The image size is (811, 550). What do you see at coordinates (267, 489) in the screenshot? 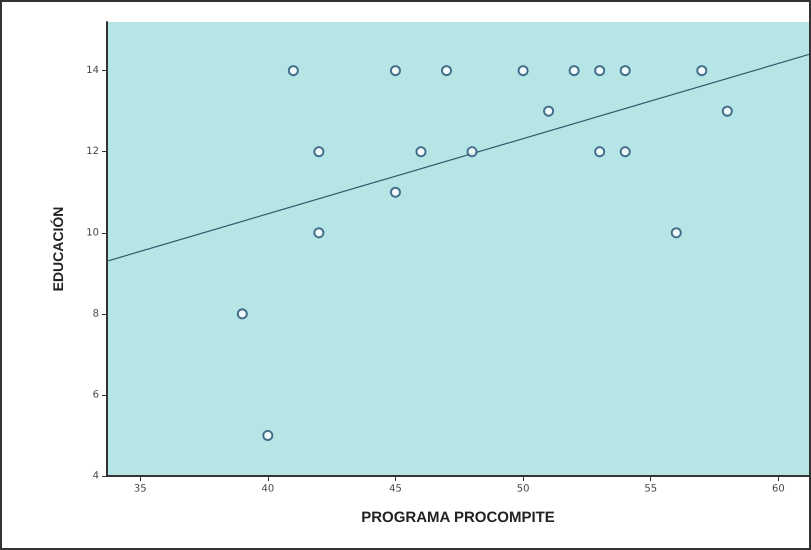
I see `x-tick-label: 40` at bounding box center [267, 489].